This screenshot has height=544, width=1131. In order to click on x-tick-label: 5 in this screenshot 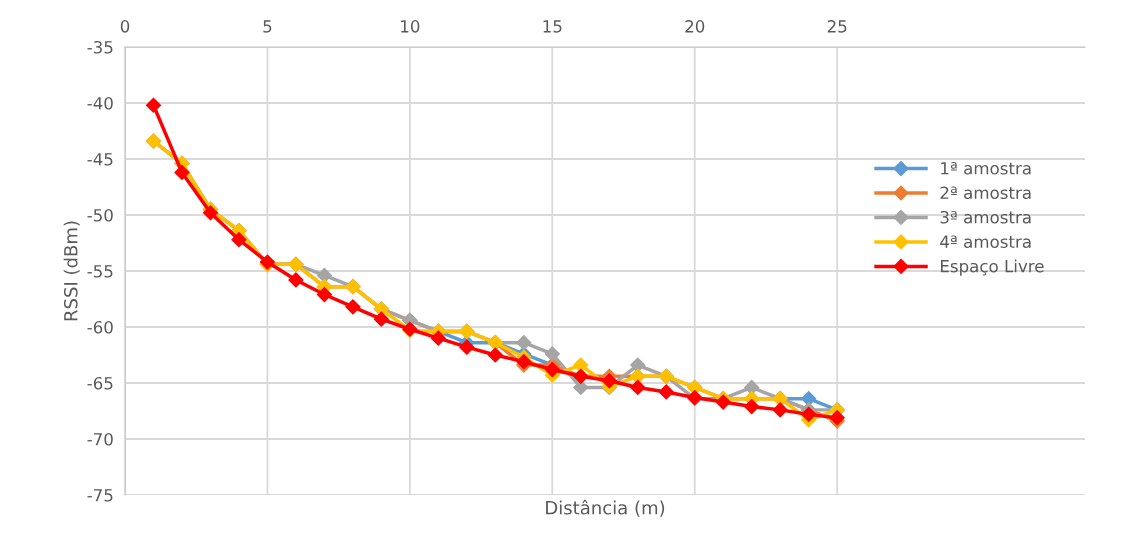, I will do `click(267, 26)`.